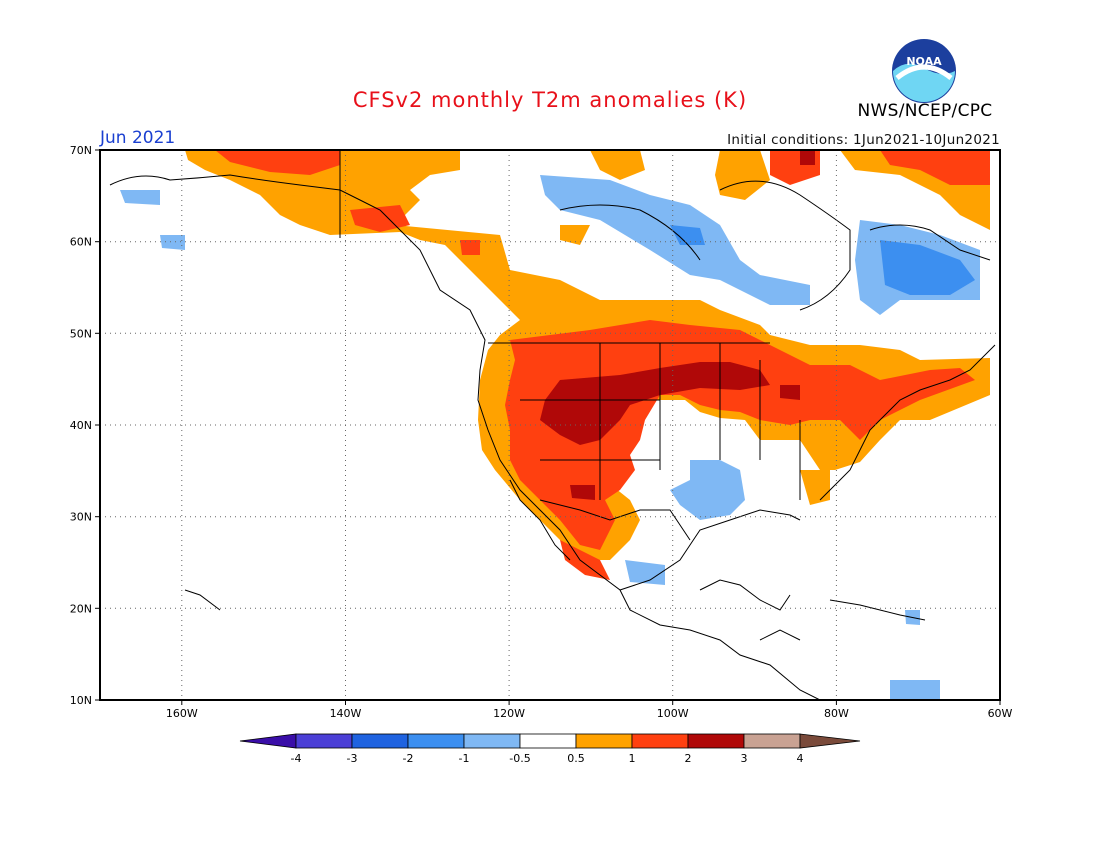  I want to click on lat-label: 70N, so click(81, 150).